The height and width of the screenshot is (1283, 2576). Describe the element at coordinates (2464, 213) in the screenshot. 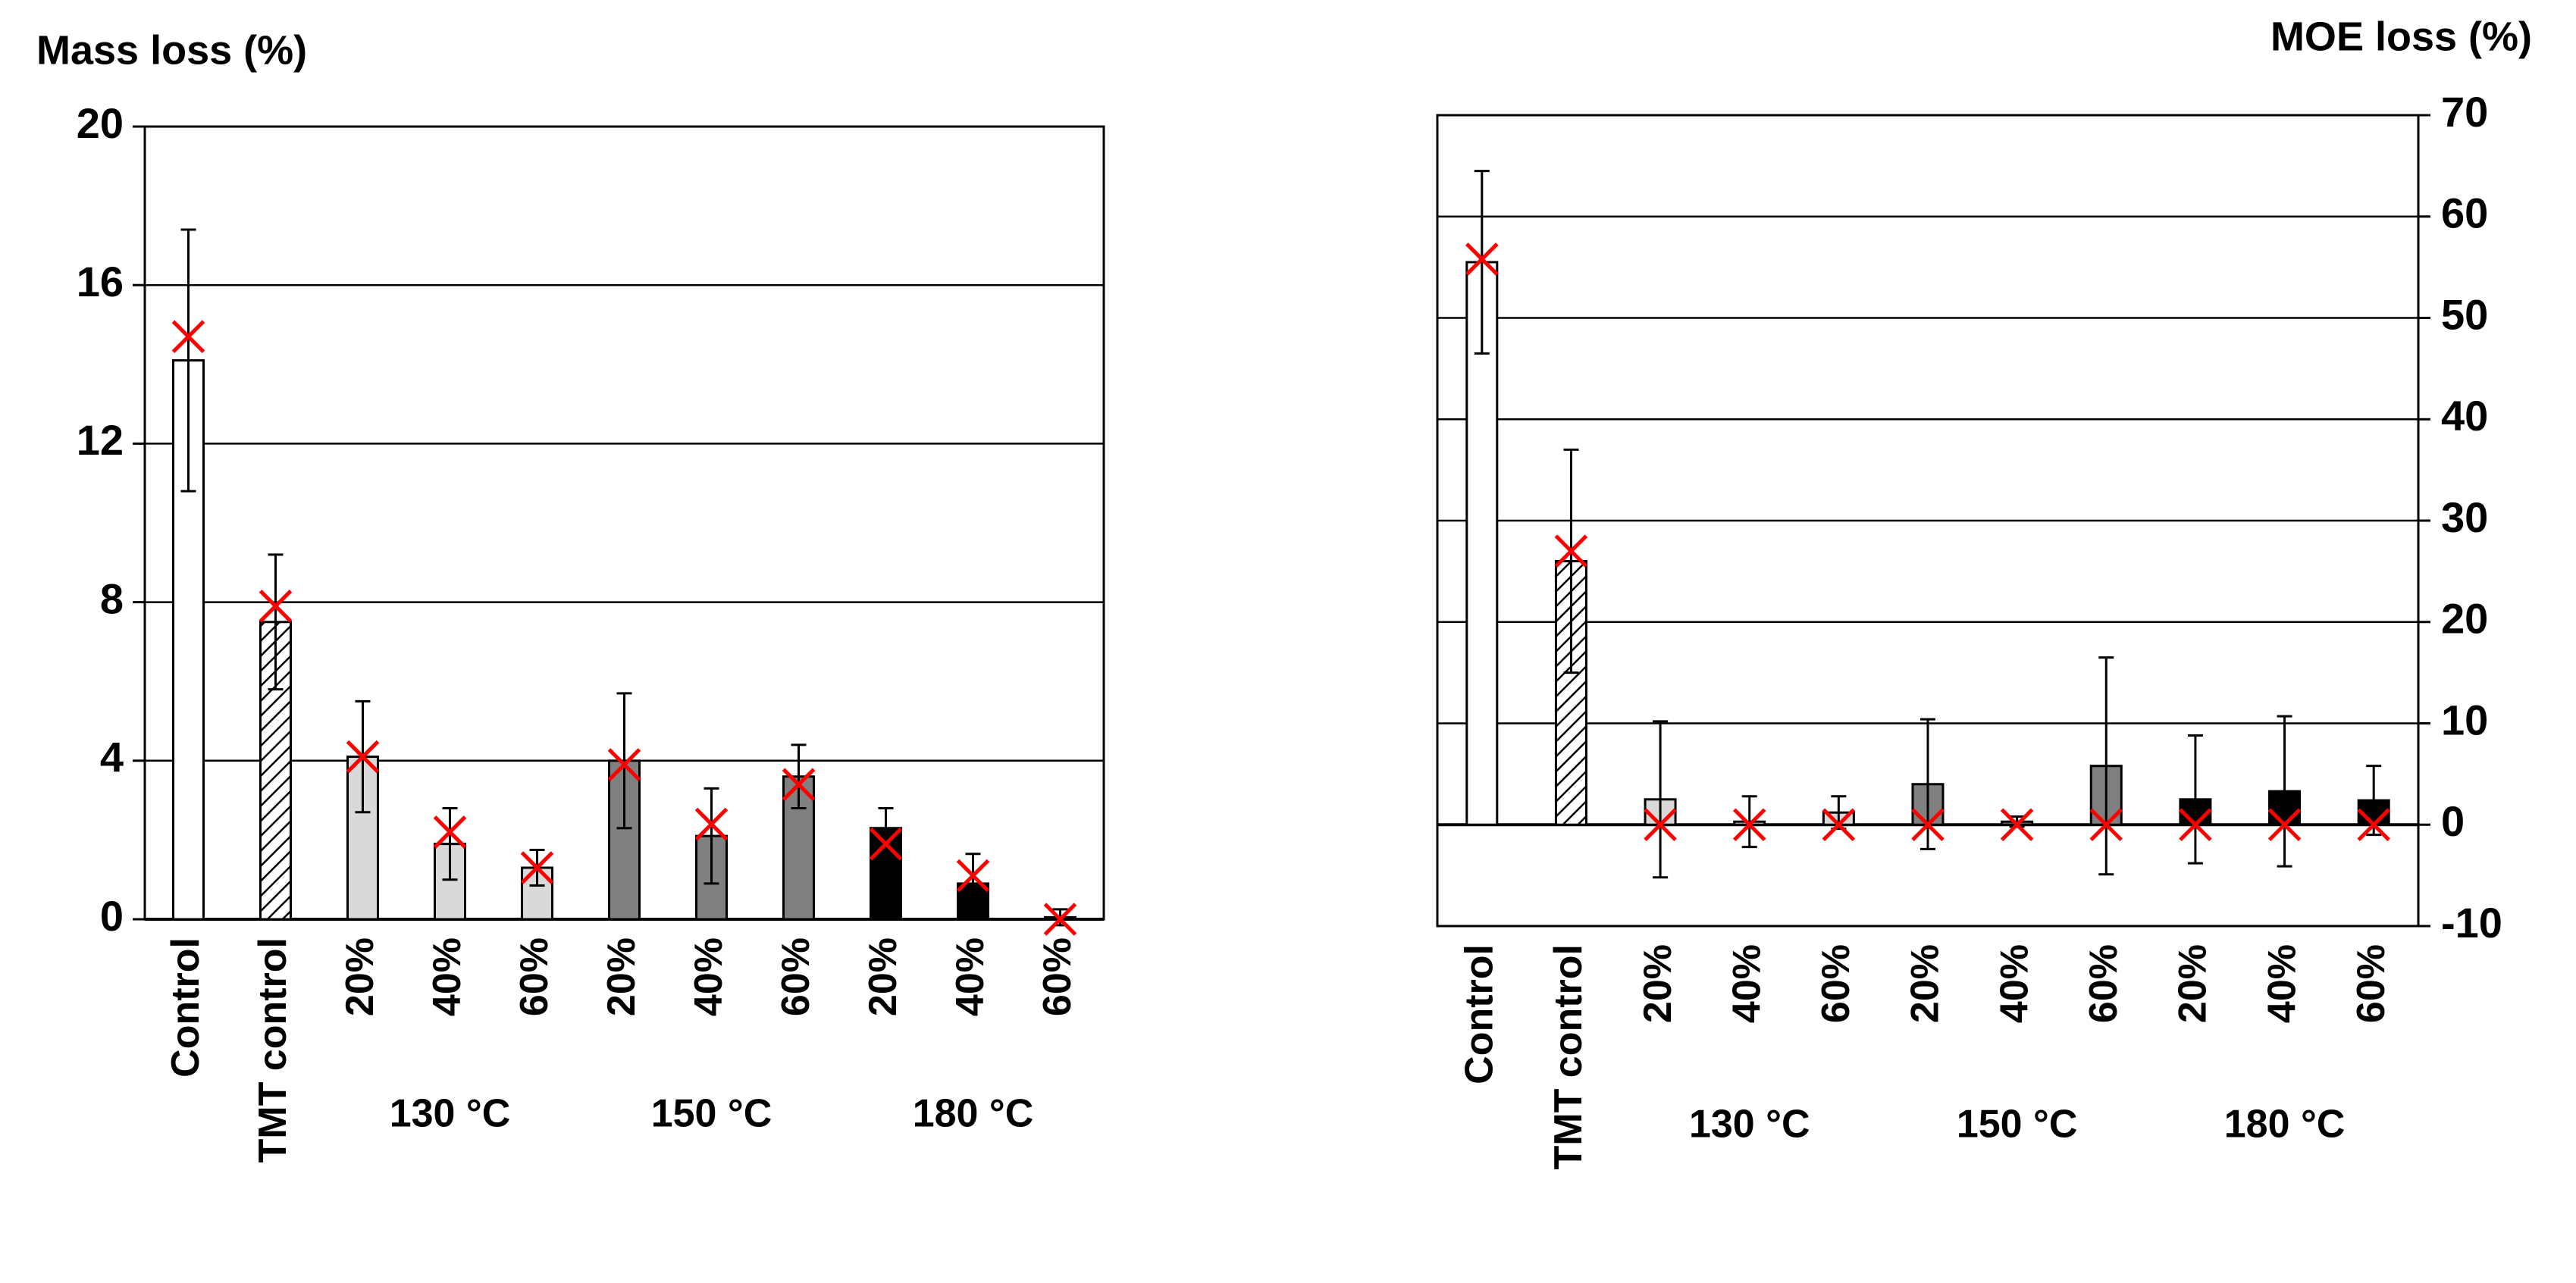

I see `y-tick-label: 60` at that location.